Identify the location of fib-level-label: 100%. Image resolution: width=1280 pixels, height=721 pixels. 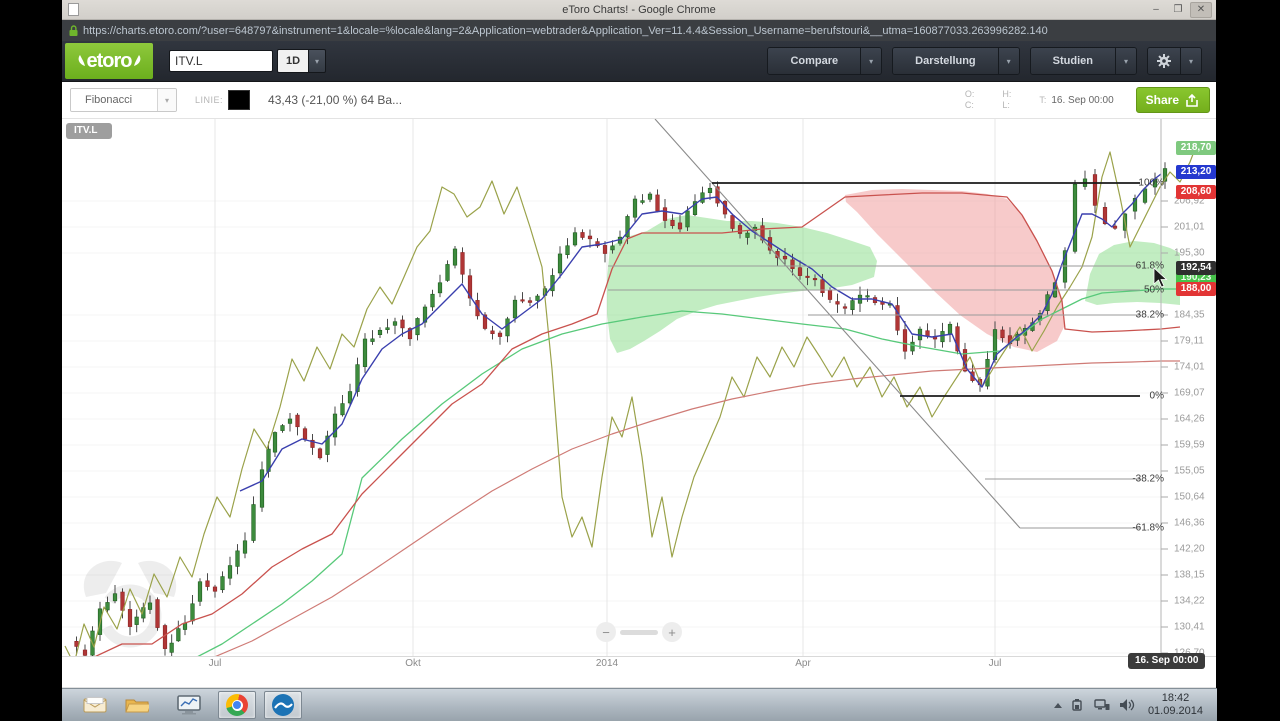
(1151, 183).